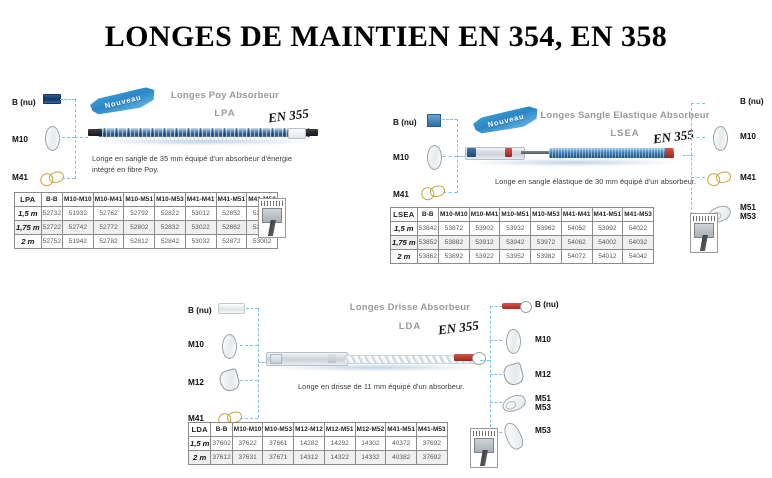  I want to click on snap-hook-m51-m53-icon, so click(514, 403).